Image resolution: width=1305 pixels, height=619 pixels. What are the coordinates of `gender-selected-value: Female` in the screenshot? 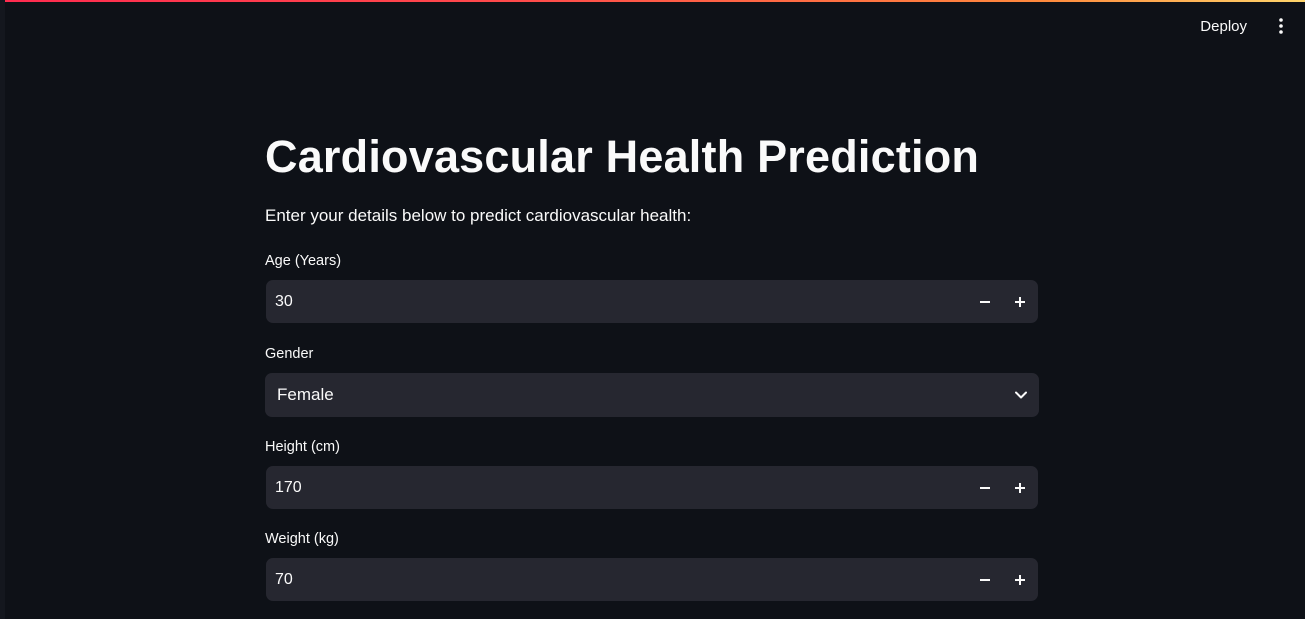 It's located at (305, 394).